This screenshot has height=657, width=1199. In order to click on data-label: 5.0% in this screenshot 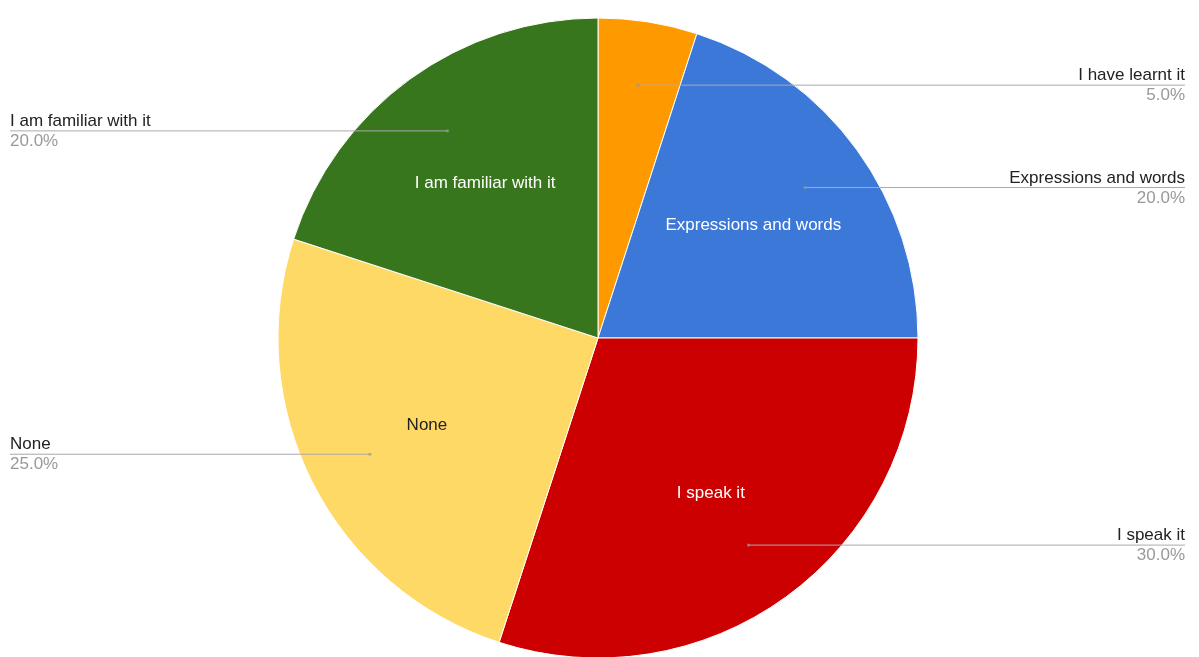, I will do `click(1165, 95)`.